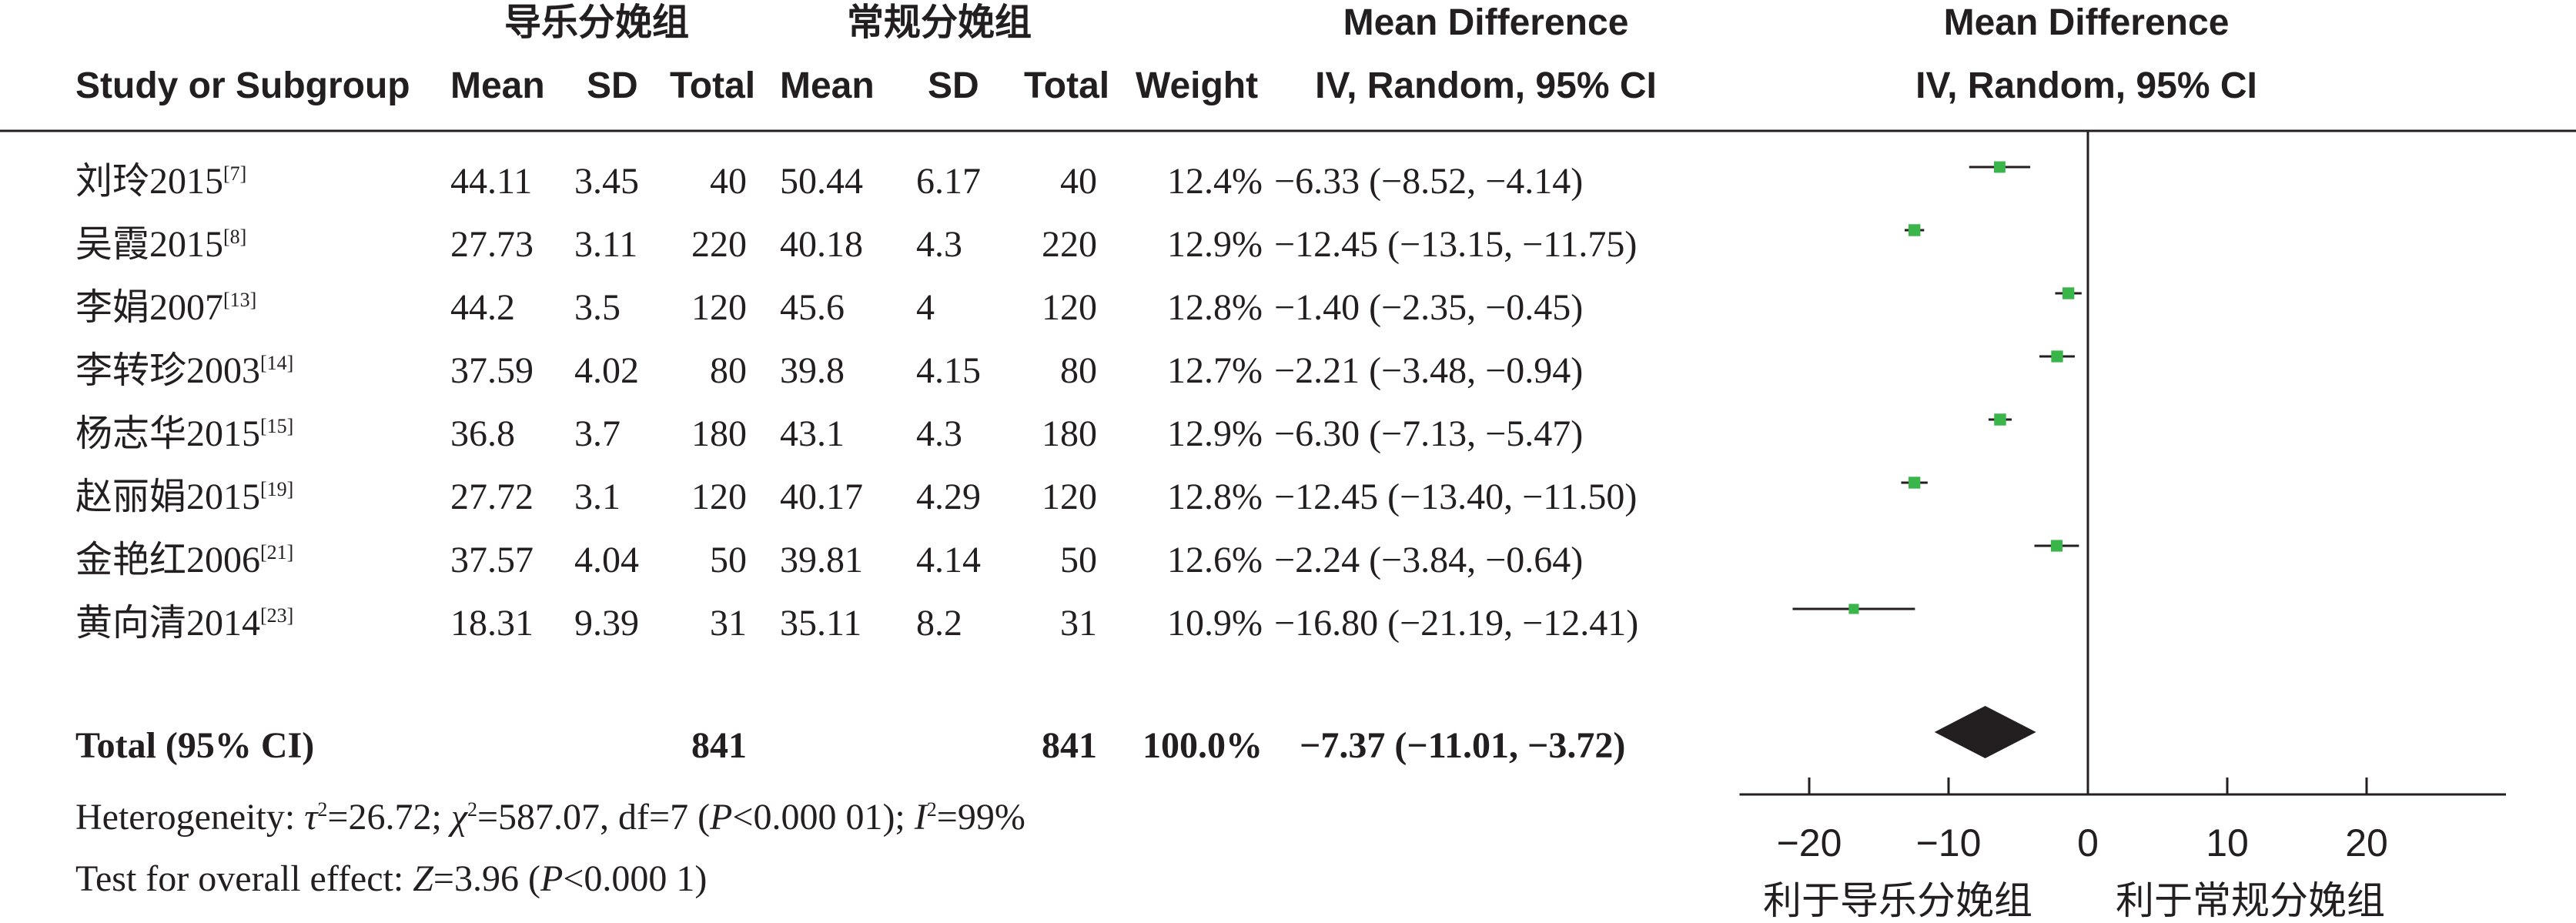 The image size is (2576, 923). I want to click on study-ci-cell: −6.33 (−8.52, −4.14), so click(1429, 181).